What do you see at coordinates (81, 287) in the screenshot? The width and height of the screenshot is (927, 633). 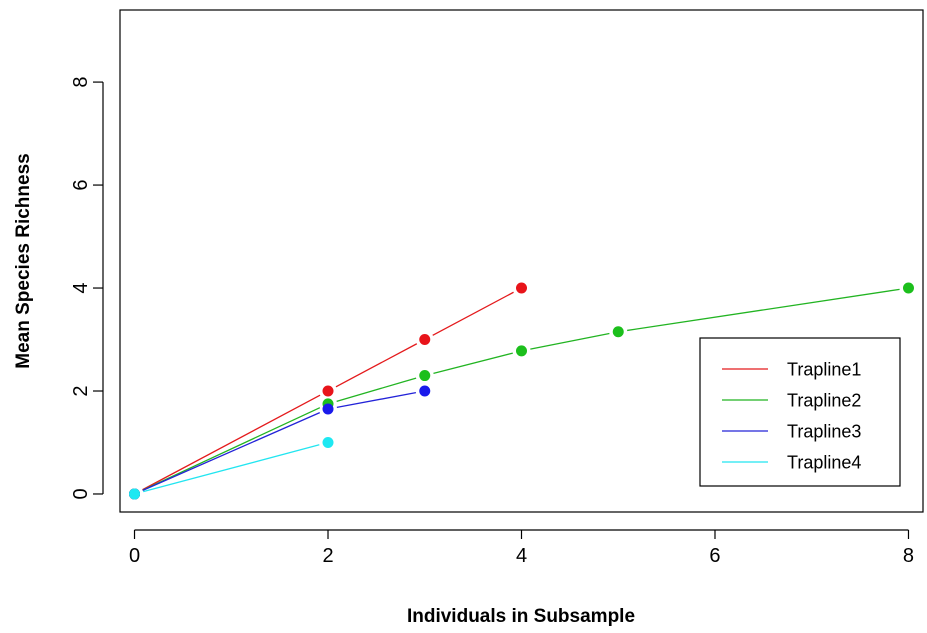 I see `y-tick-label: 4` at bounding box center [81, 287].